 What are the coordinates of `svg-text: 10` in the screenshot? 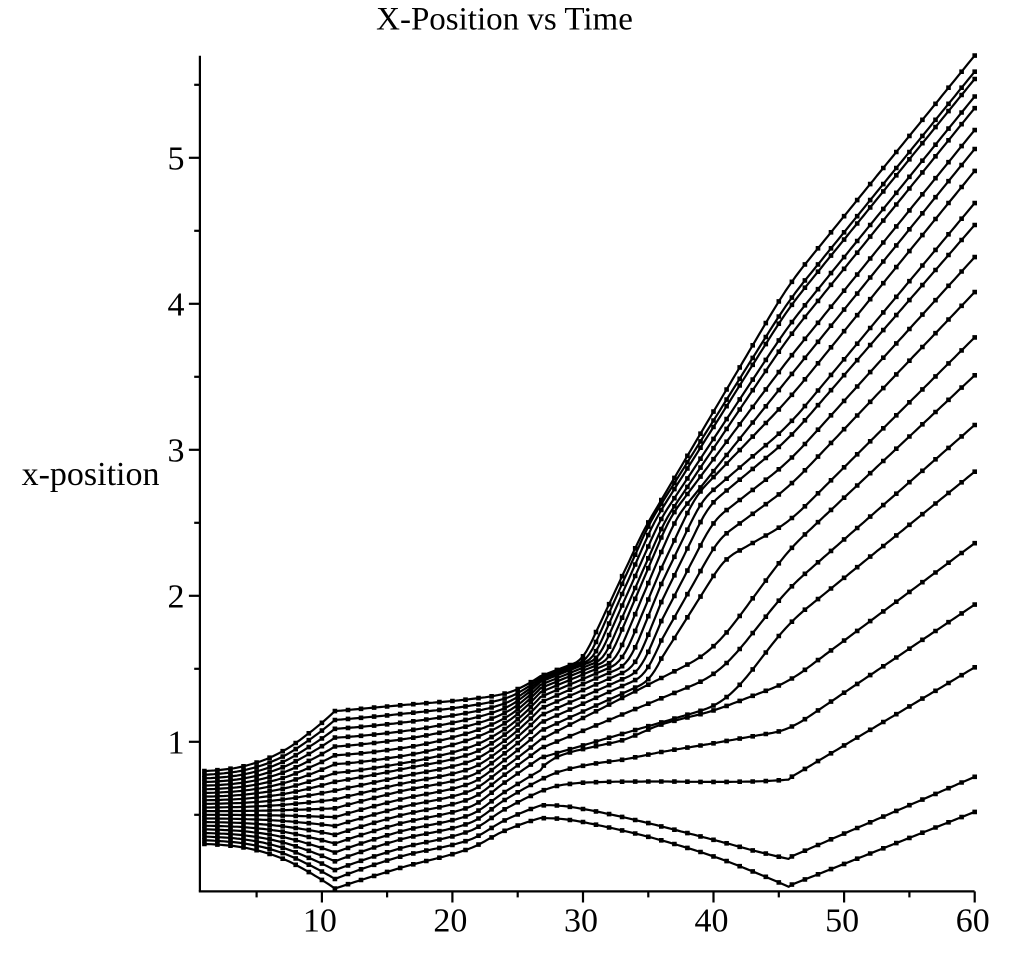 It's located at (320, 921).